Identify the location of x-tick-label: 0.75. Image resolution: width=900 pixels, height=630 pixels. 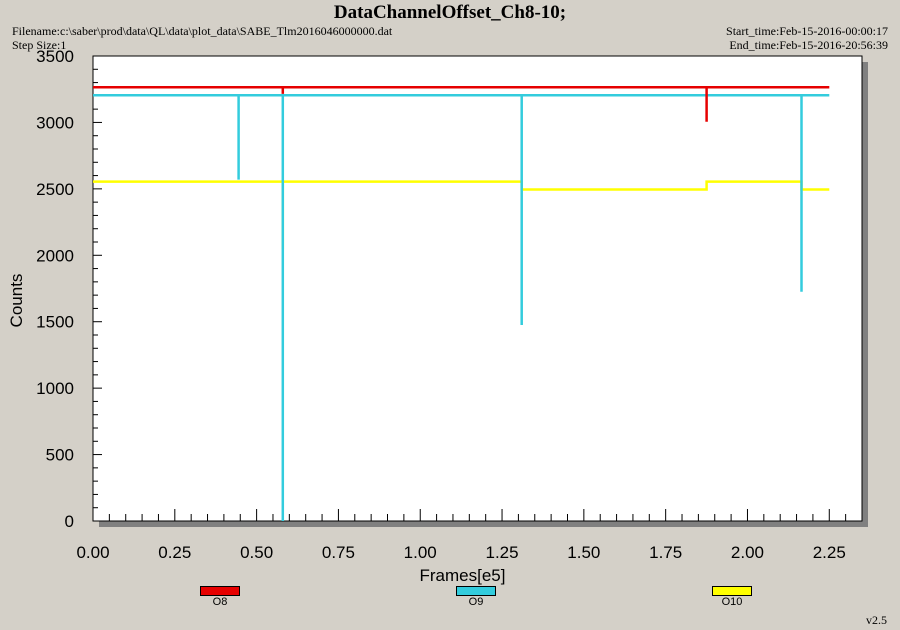
(338, 552).